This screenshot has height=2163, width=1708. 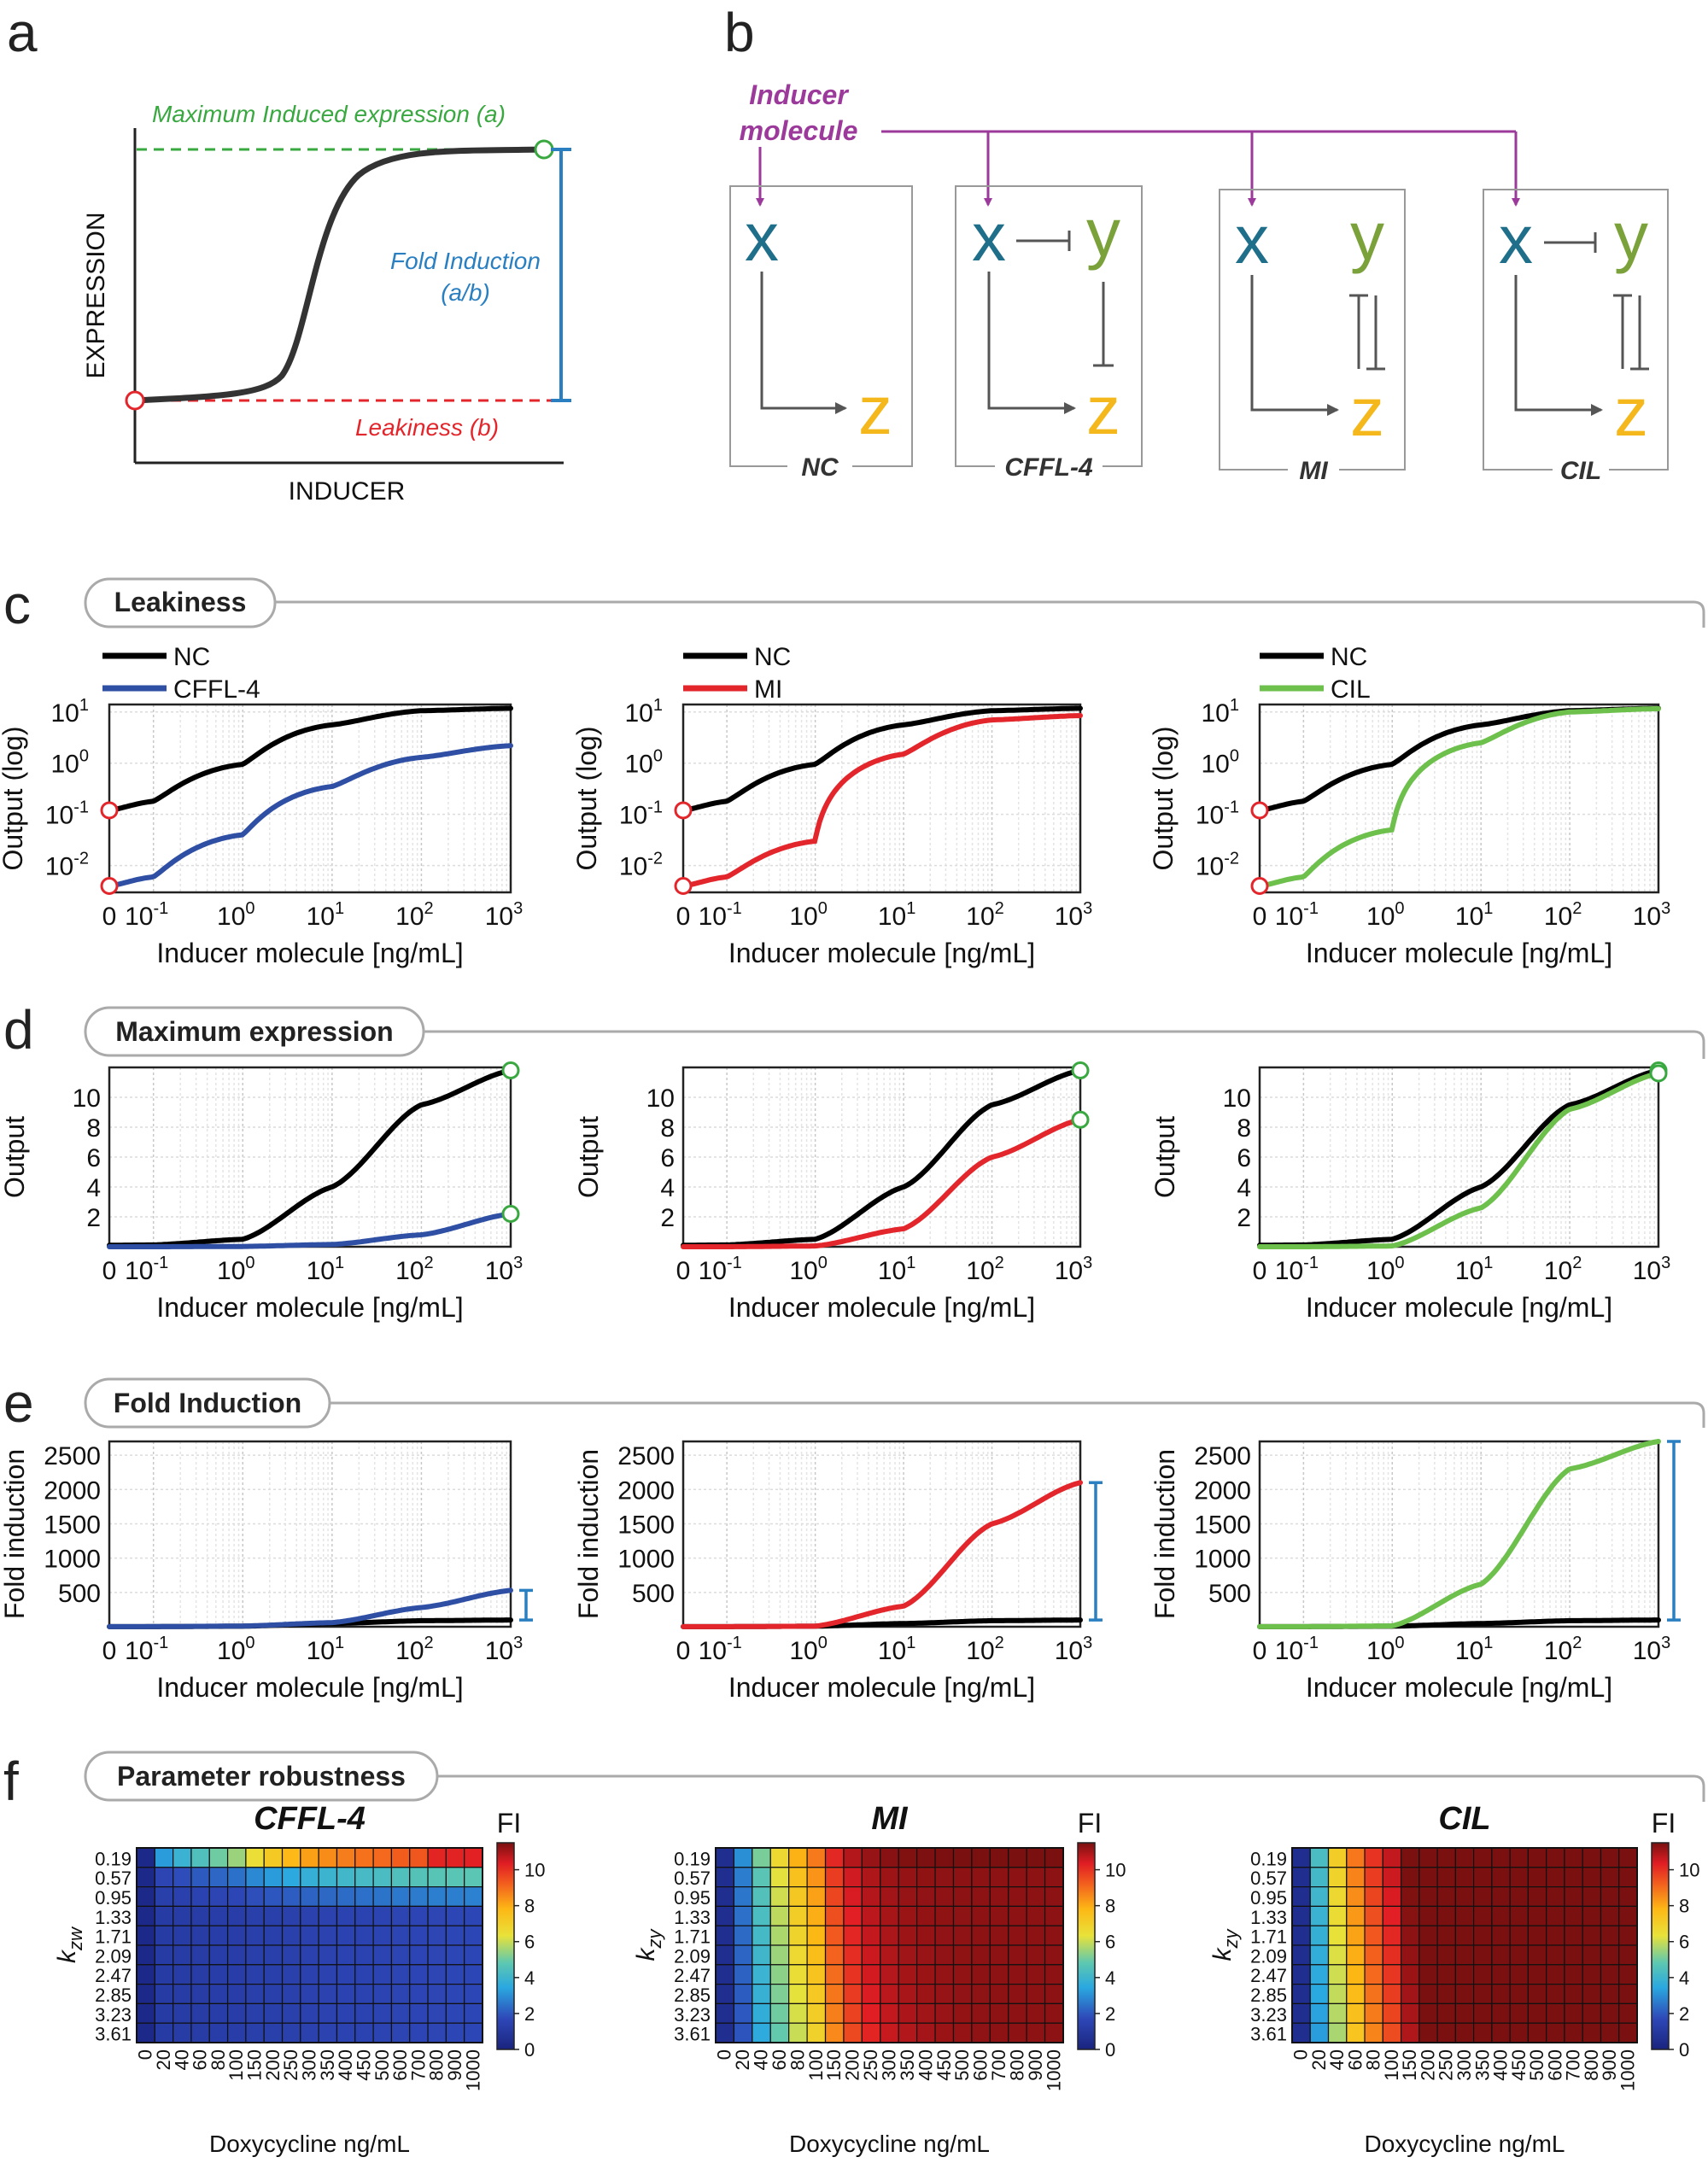 I want to click on y-axis-label: Output (log), so click(x=14, y=799).